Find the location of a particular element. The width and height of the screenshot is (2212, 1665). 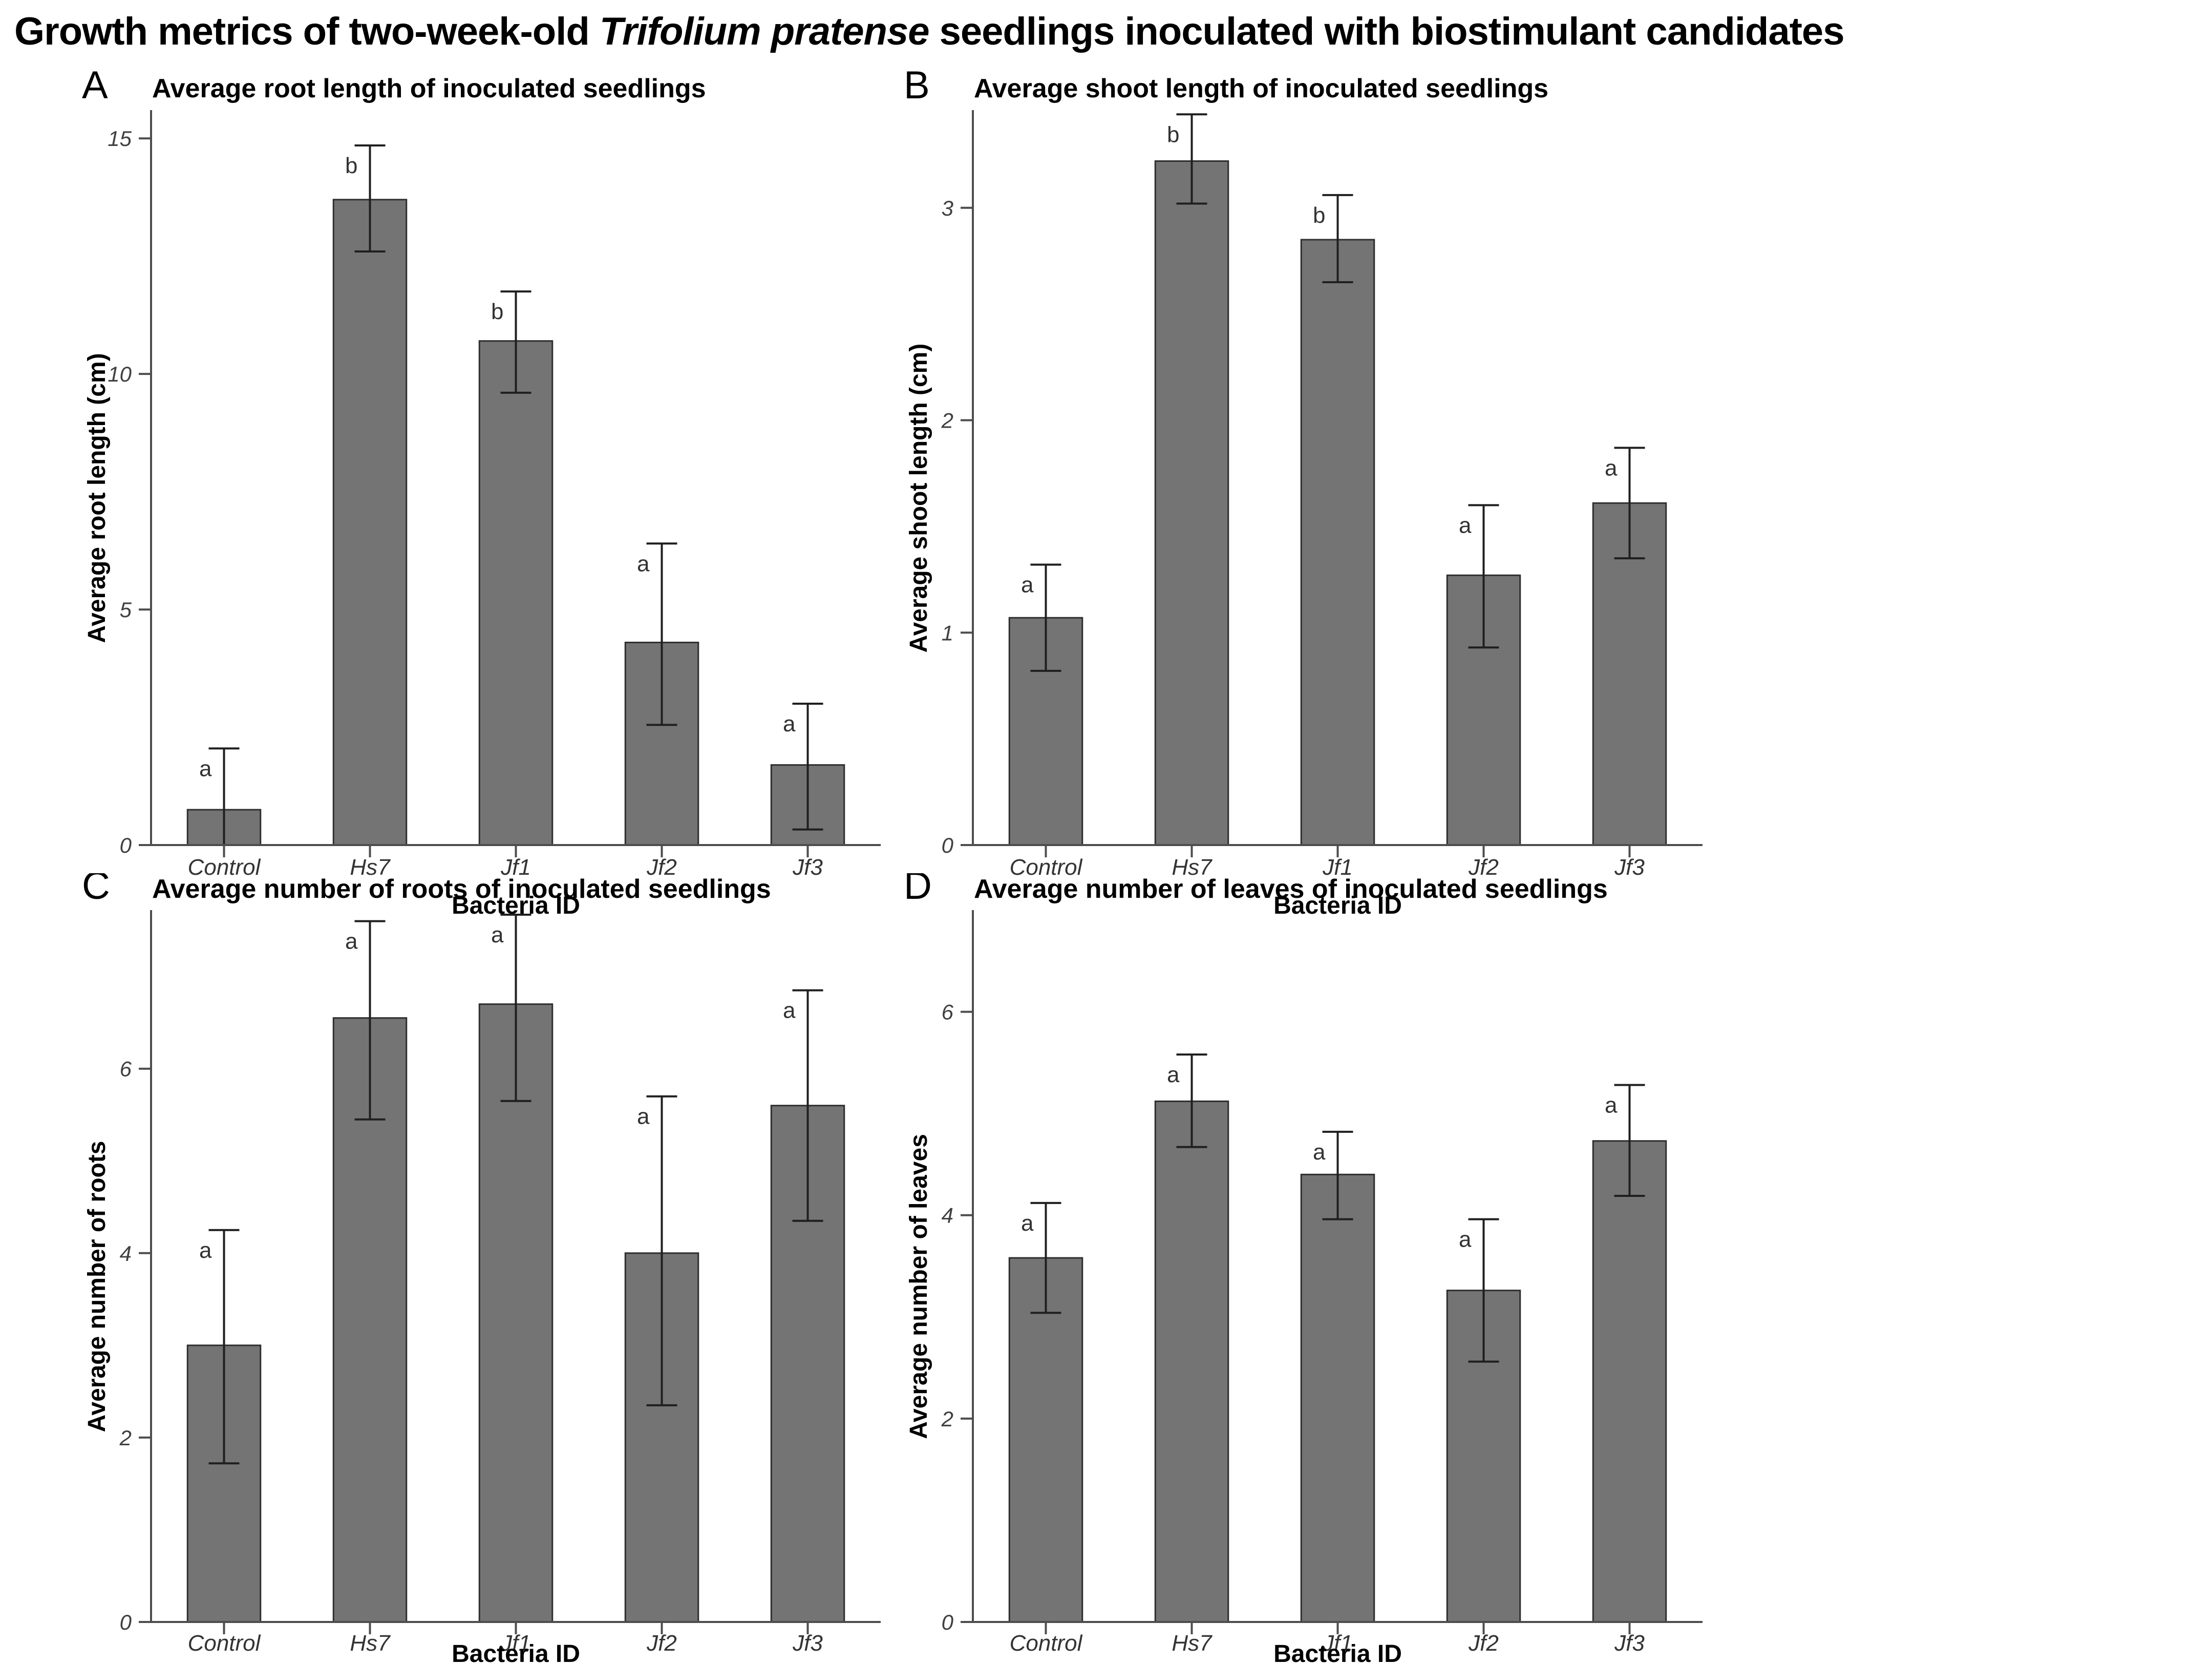

y-tick-label: 3 is located at coordinates (948, 208).